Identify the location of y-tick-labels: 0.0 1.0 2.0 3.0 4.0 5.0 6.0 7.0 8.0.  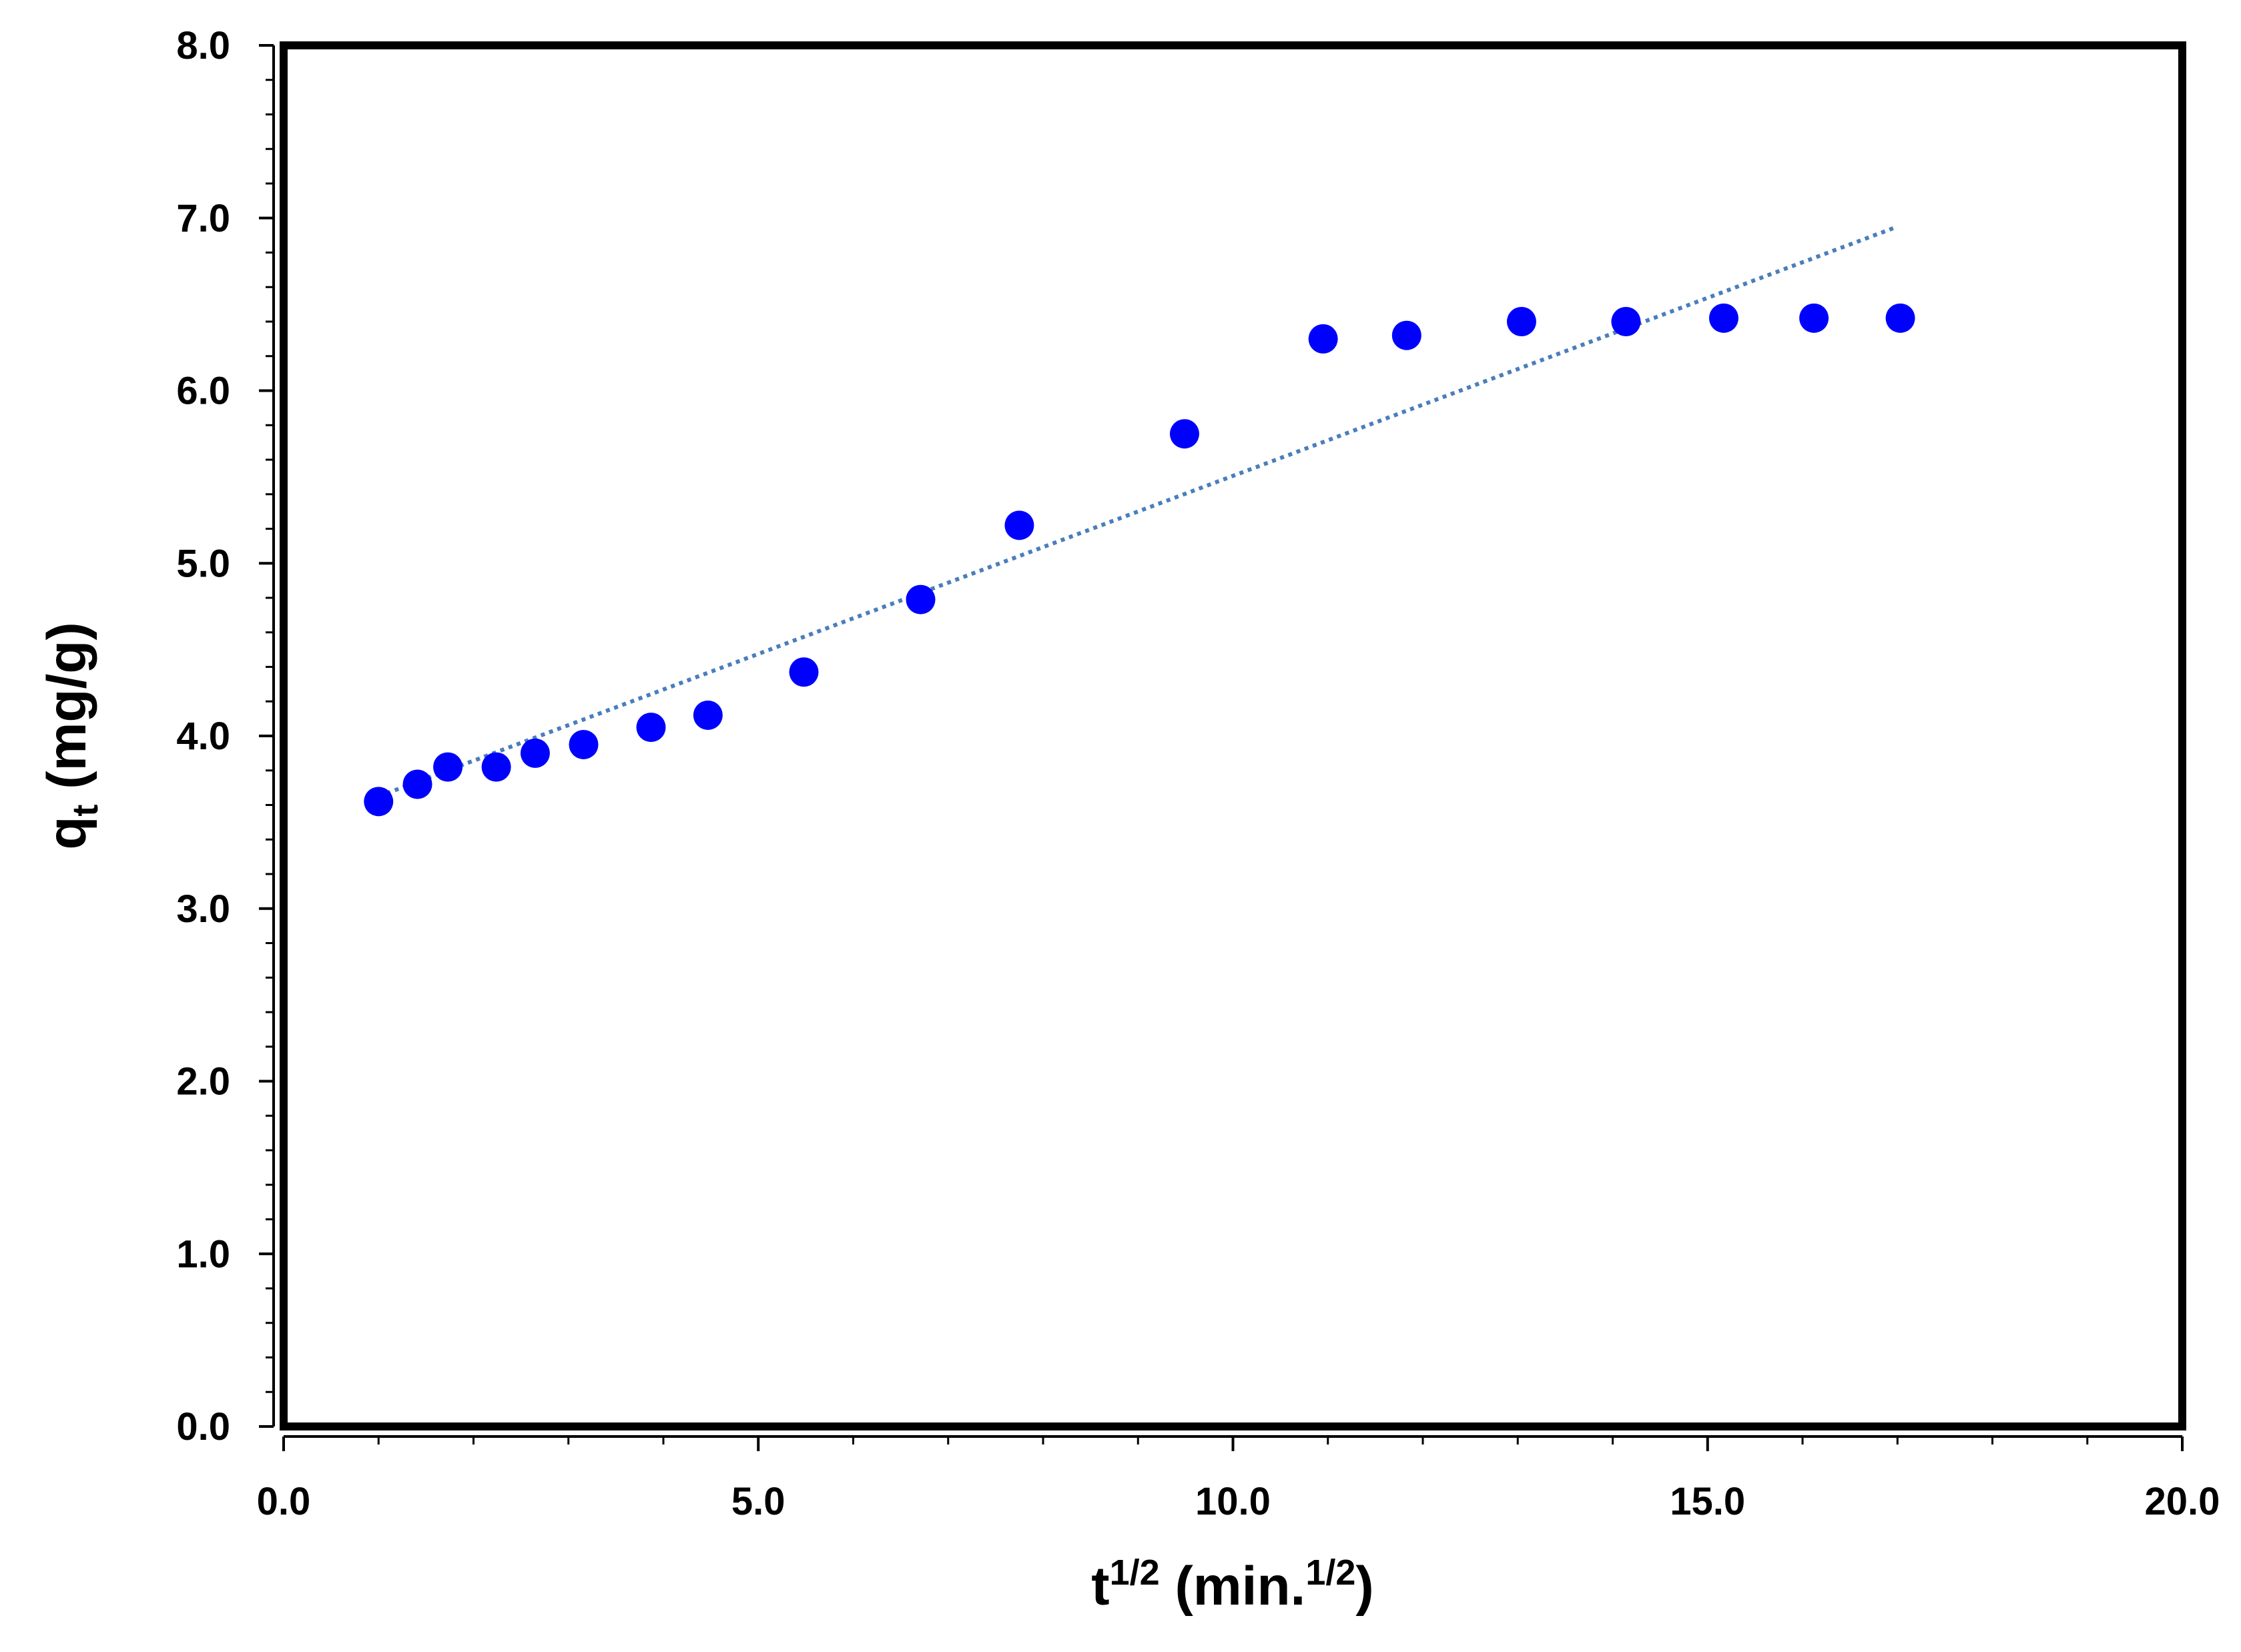
(203, 736).